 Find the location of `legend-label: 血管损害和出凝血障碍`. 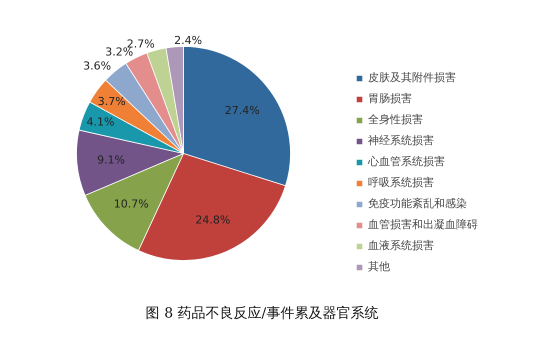

legend-label: 血管损害和出凝血障碍 is located at coordinates (423, 224).